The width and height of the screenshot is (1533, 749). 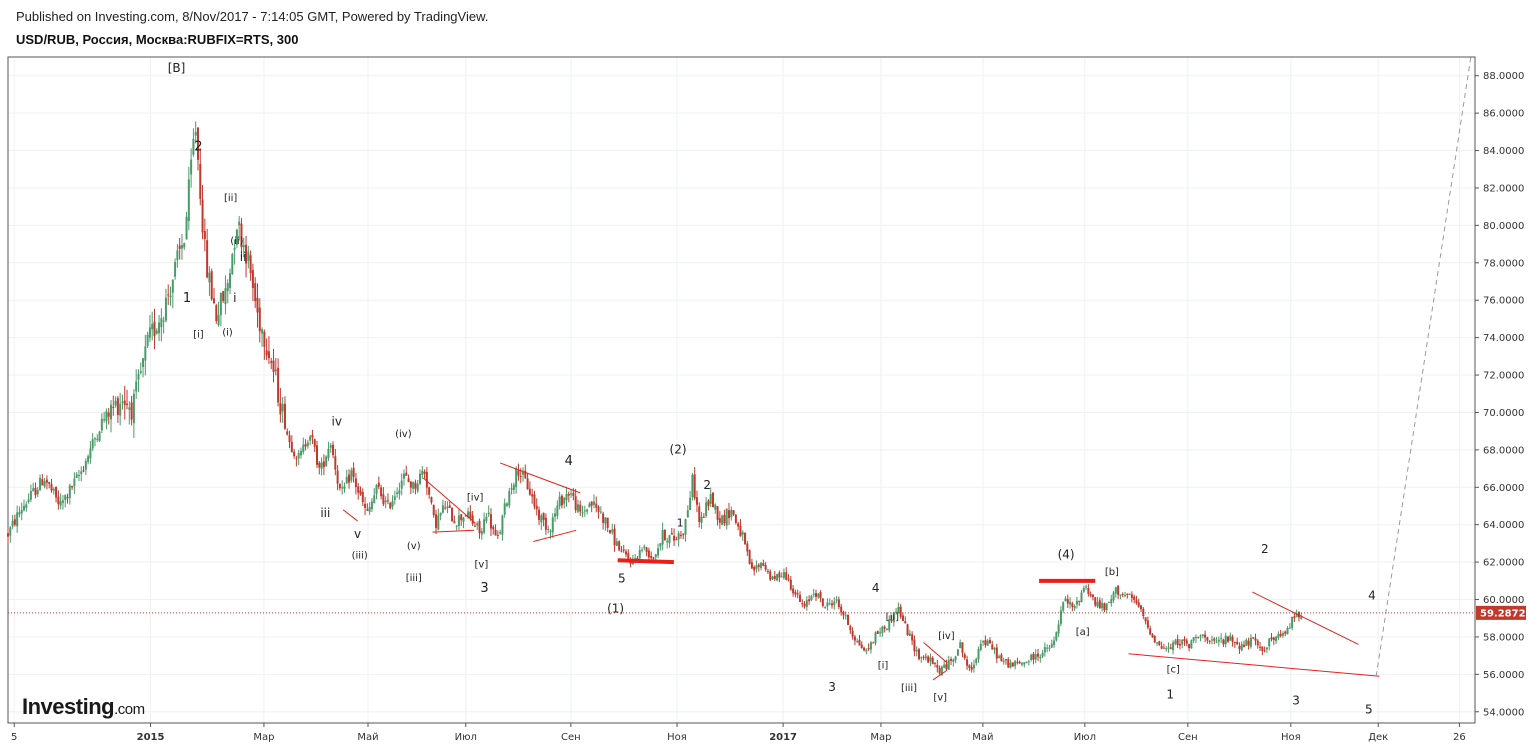 What do you see at coordinates (707, 485) in the screenshot?
I see `wave-label: 2` at bounding box center [707, 485].